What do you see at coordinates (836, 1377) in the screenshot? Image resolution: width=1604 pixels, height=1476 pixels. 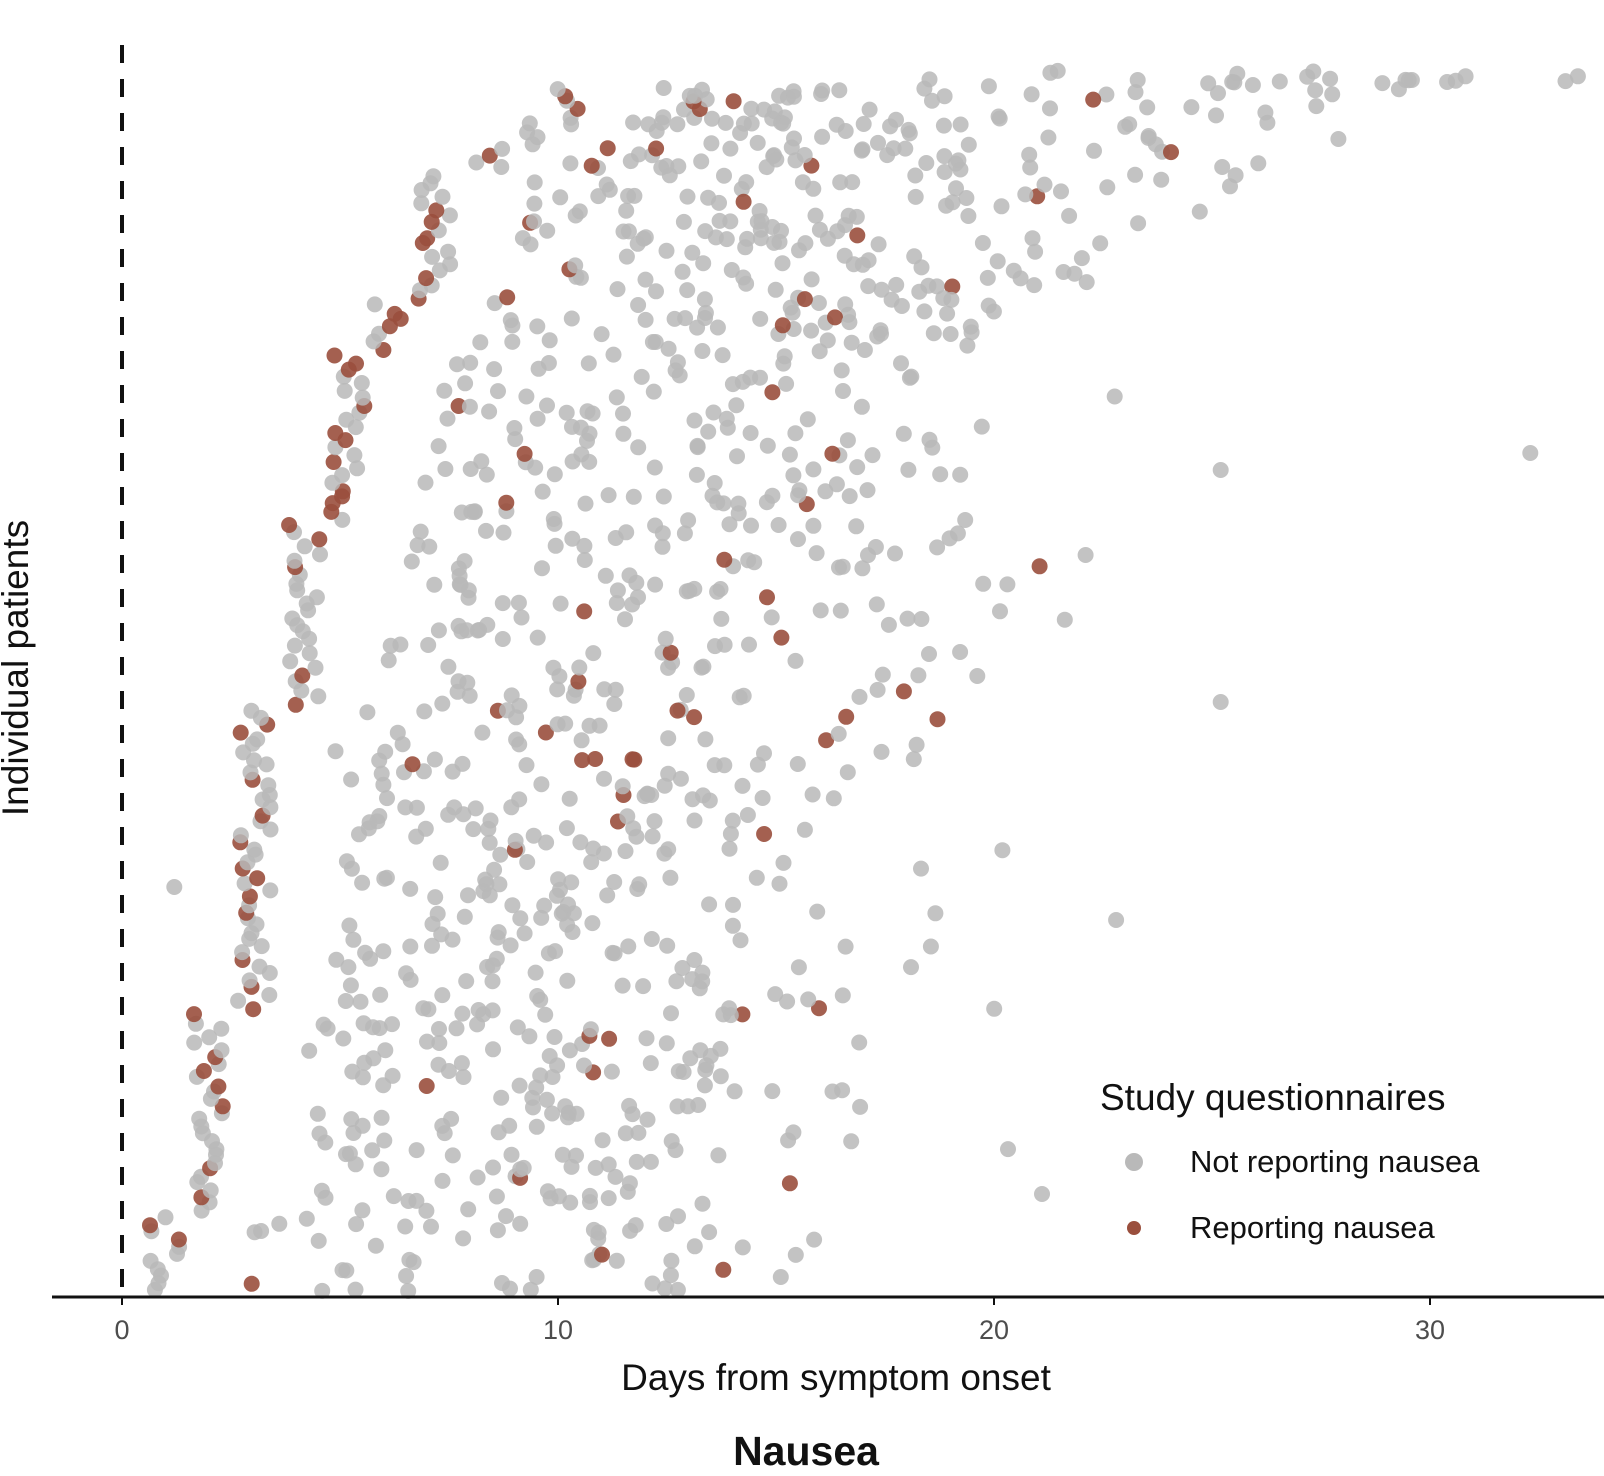 I see `x-axis-label: Days from symptom onset` at bounding box center [836, 1377].